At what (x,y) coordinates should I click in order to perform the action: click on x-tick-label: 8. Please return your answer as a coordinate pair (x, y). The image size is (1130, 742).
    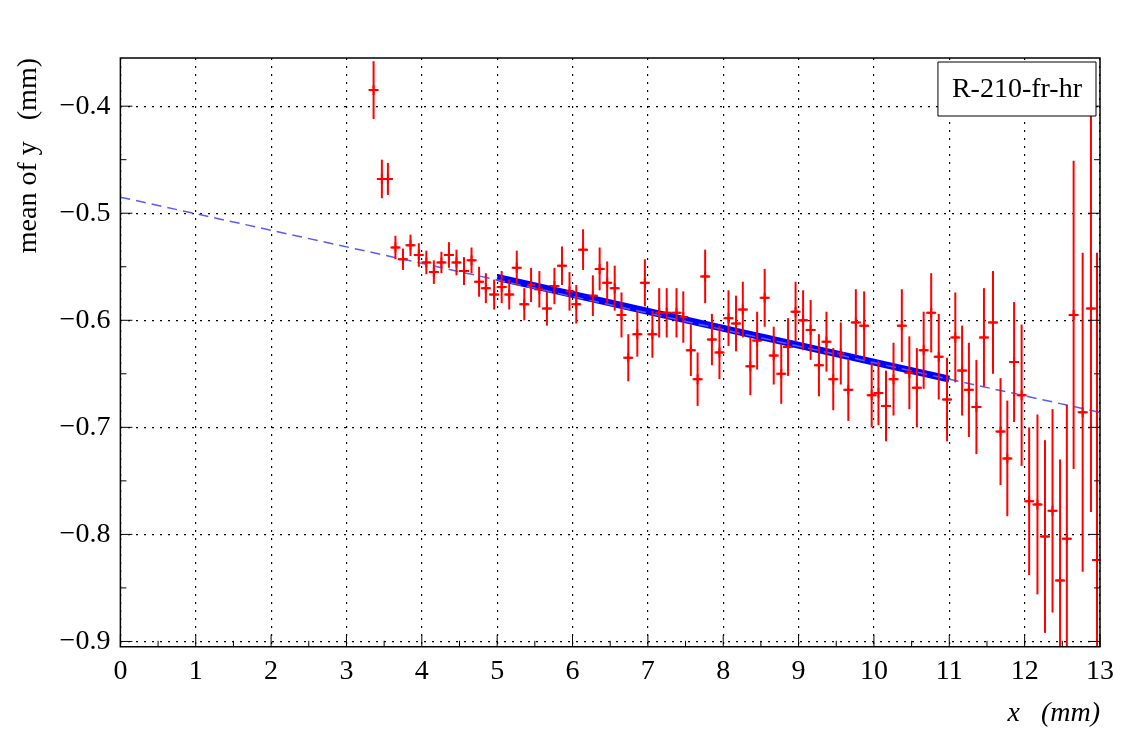
    Looking at the image, I should click on (723, 669).